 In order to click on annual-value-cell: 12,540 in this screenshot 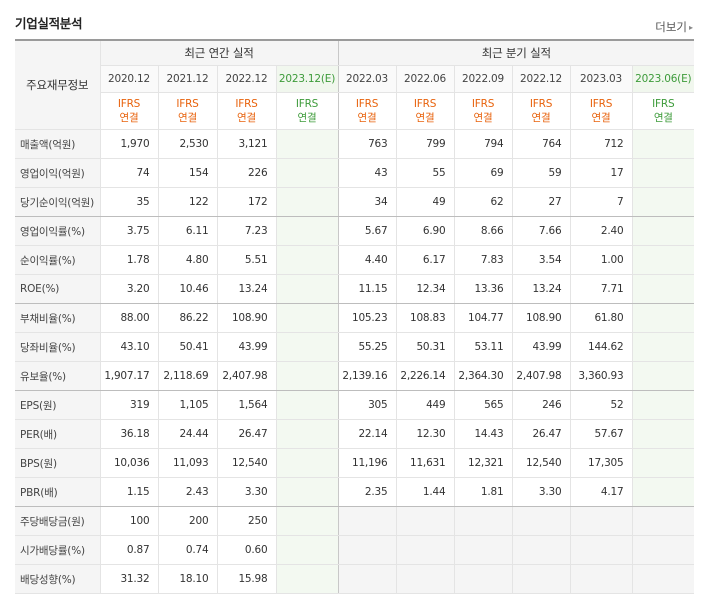, I will do `click(247, 463)`.